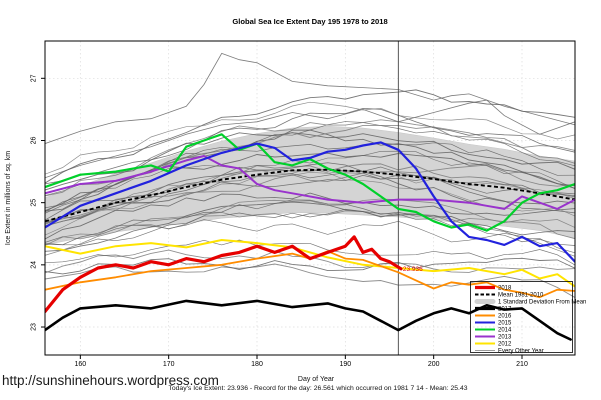 The width and height of the screenshot is (601, 400). I want to click on x-axis-label: Day of Year, so click(316, 379).